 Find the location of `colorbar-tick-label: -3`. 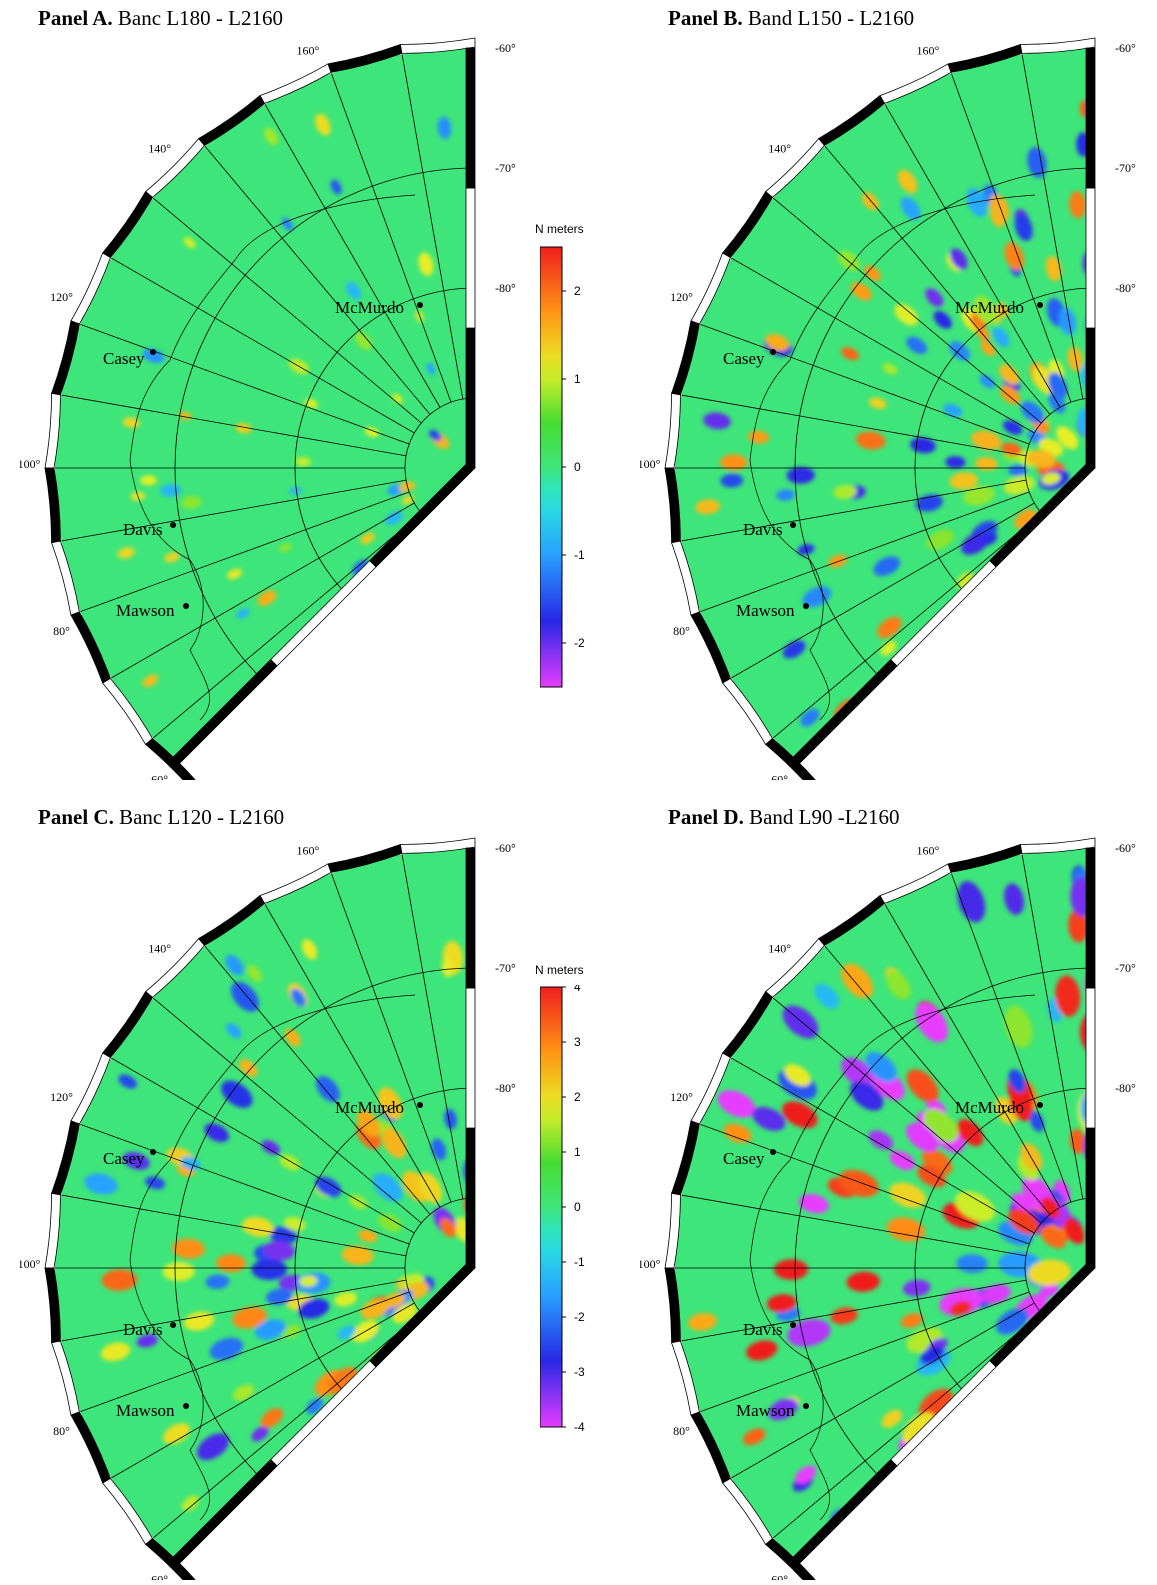

colorbar-tick-label: -3 is located at coordinates (579, 1372).